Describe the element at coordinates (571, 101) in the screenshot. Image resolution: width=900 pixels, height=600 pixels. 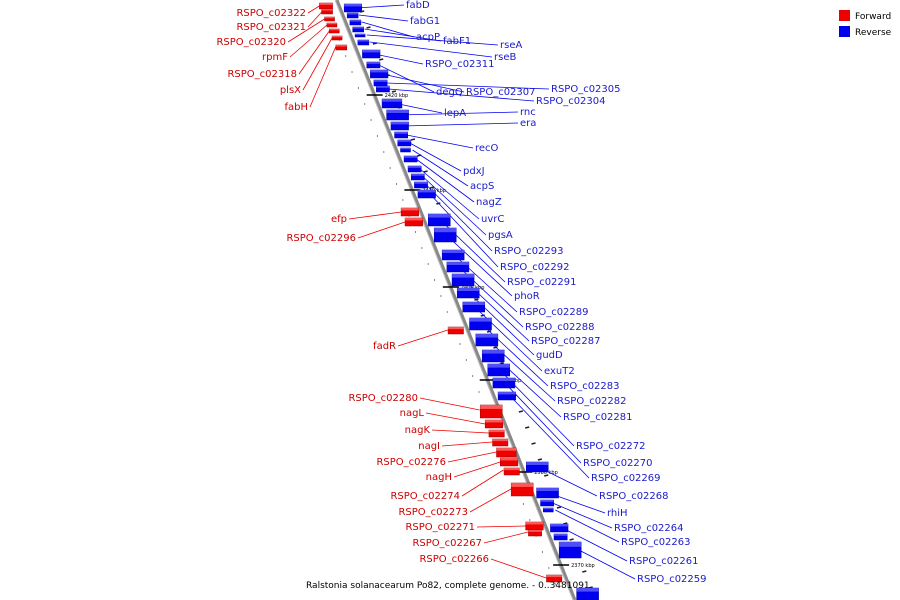
I see `reverse-gene-label: RSPO_c02304` at that location.